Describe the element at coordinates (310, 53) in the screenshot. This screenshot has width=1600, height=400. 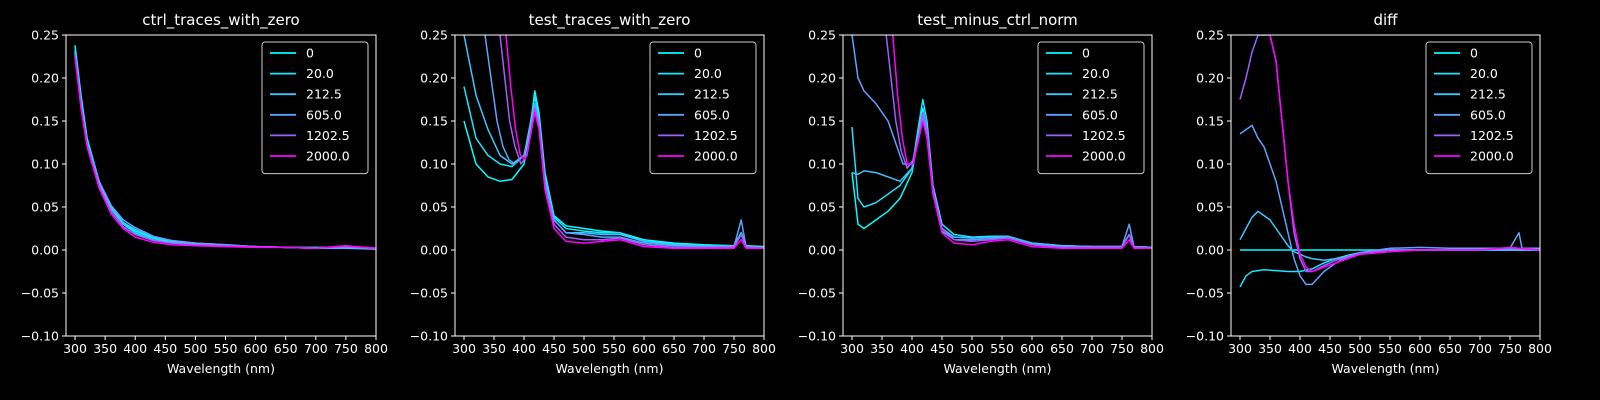
I see `legend-label: 0` at that location.